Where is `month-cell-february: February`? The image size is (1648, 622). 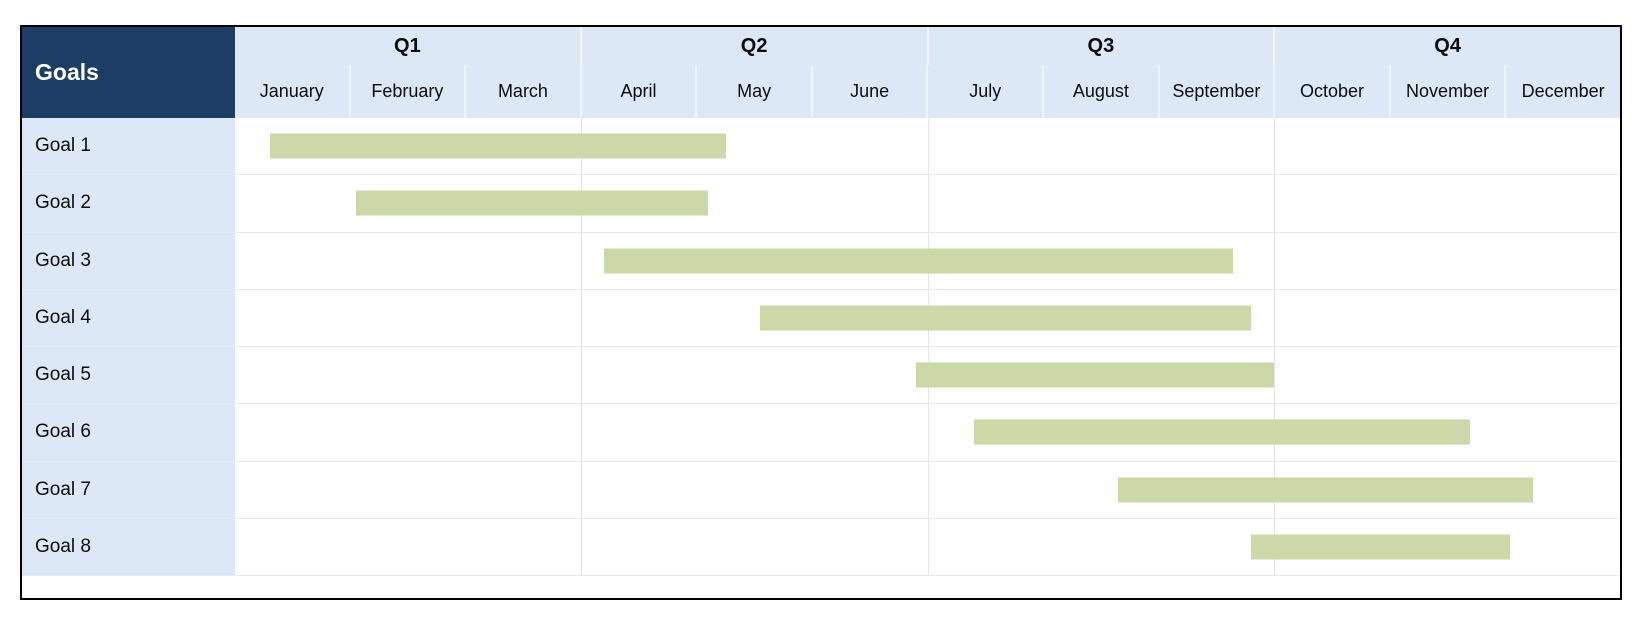 month-cell-february: February is located at coordinates (406, 91).